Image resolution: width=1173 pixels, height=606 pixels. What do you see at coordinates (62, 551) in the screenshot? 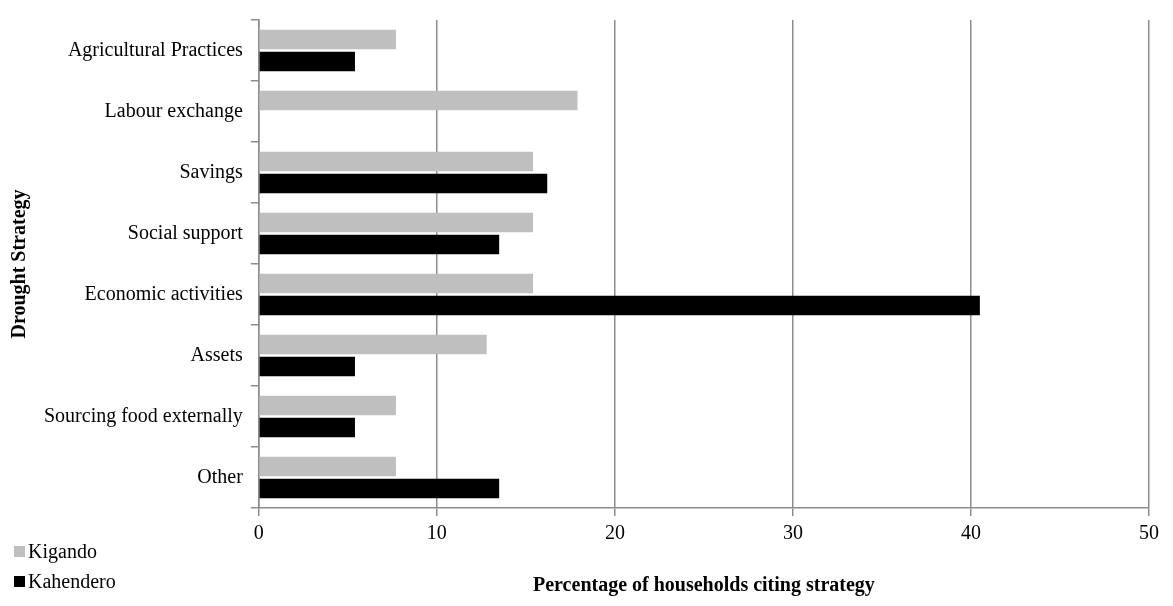
I see `legend-label: Kigando` at bounding box center [62, 551].